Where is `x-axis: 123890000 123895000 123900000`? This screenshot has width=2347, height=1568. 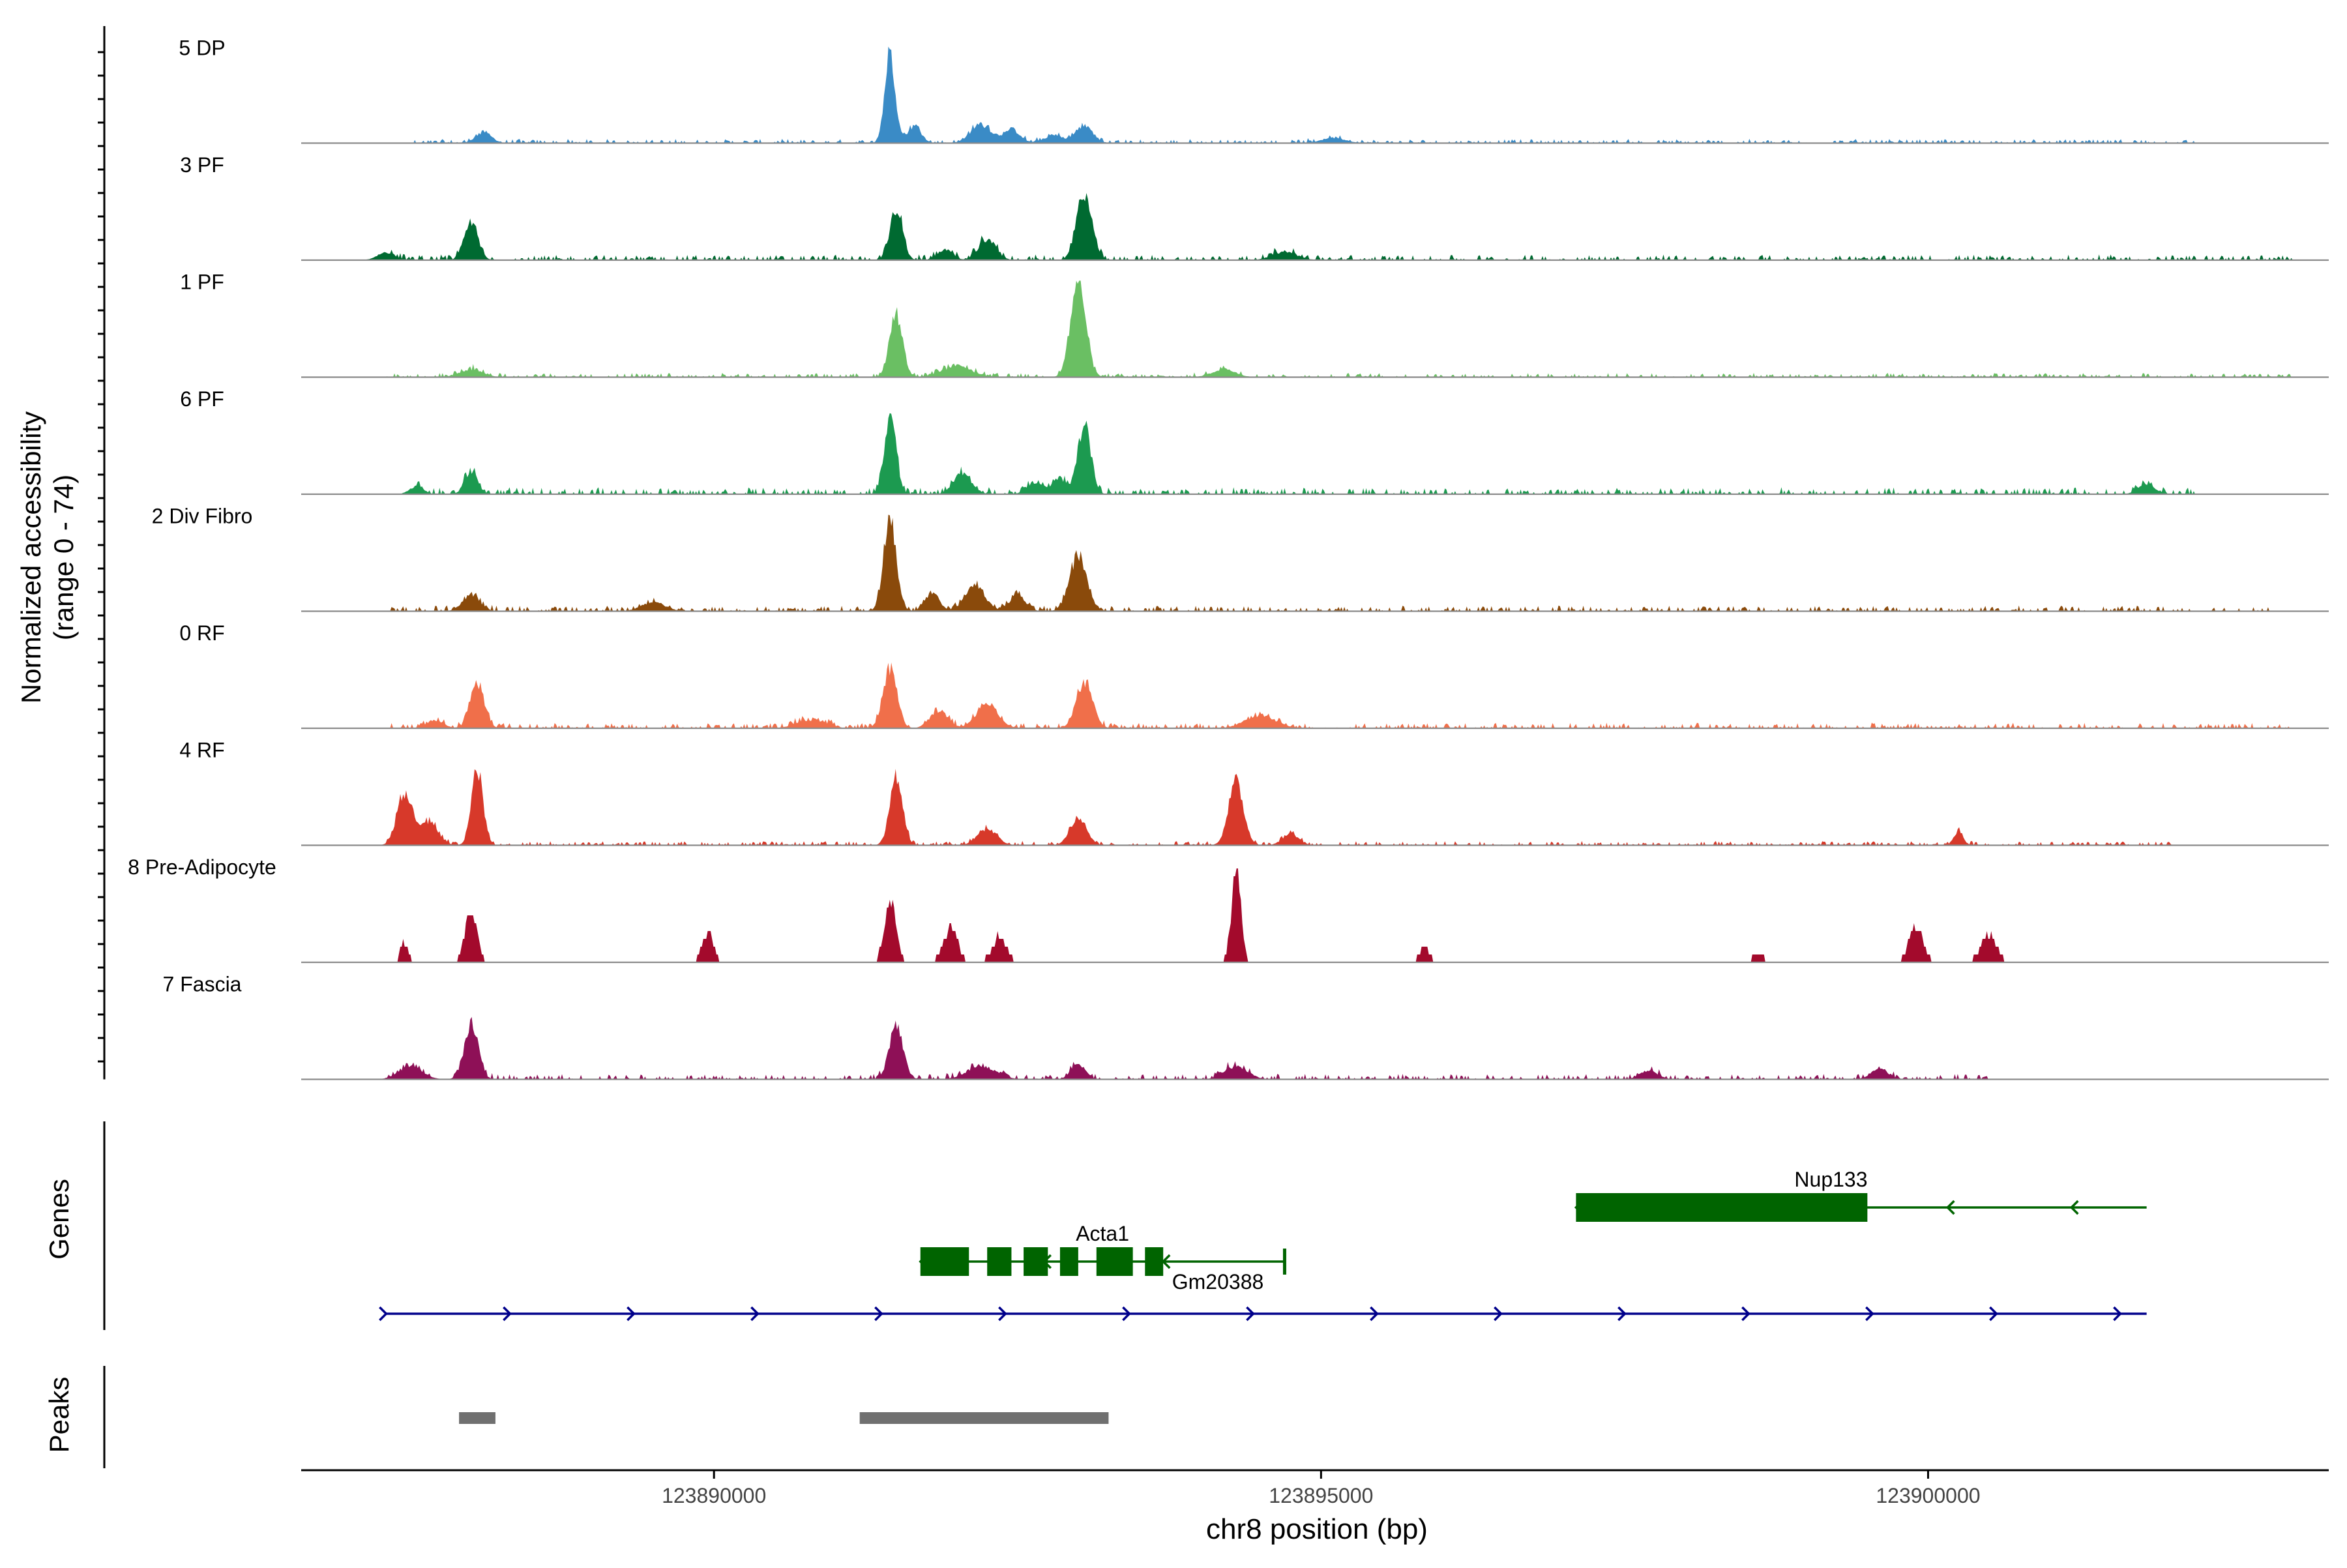
x-axis: 123890000 123895000 123900000 is located at coordinates (1315, 1488).